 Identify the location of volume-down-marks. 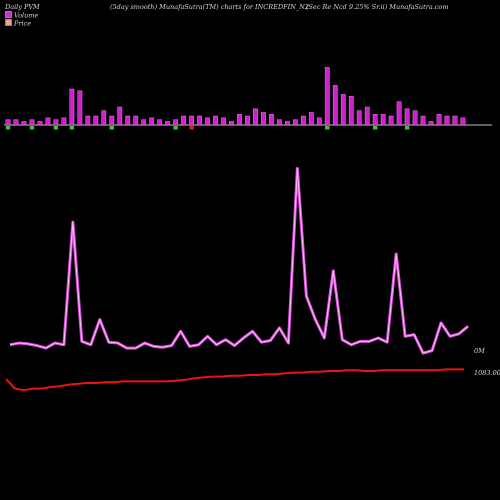
(207, 128).